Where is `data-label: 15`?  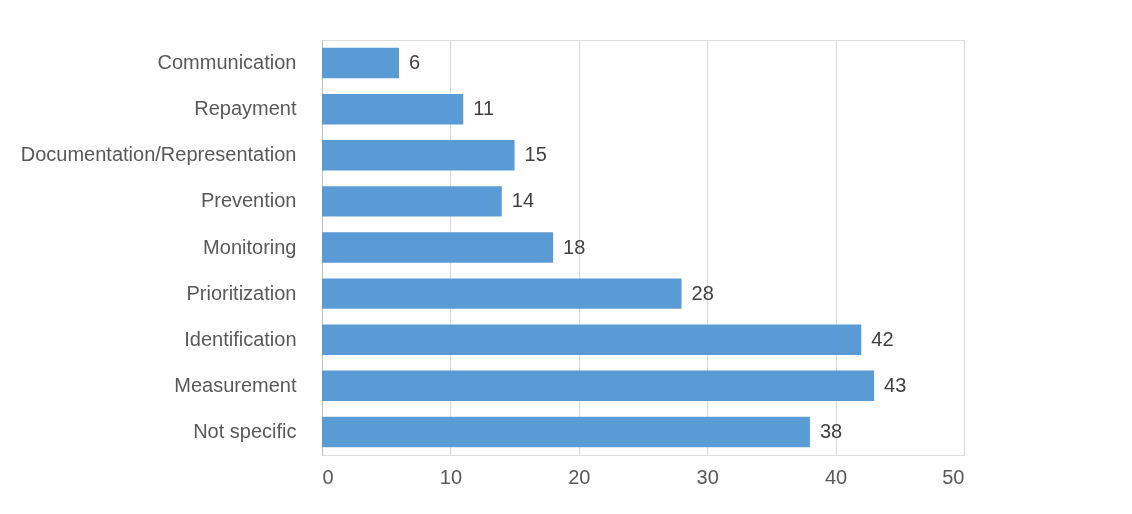
data-label: 15 is located at coordinates (535, 154).